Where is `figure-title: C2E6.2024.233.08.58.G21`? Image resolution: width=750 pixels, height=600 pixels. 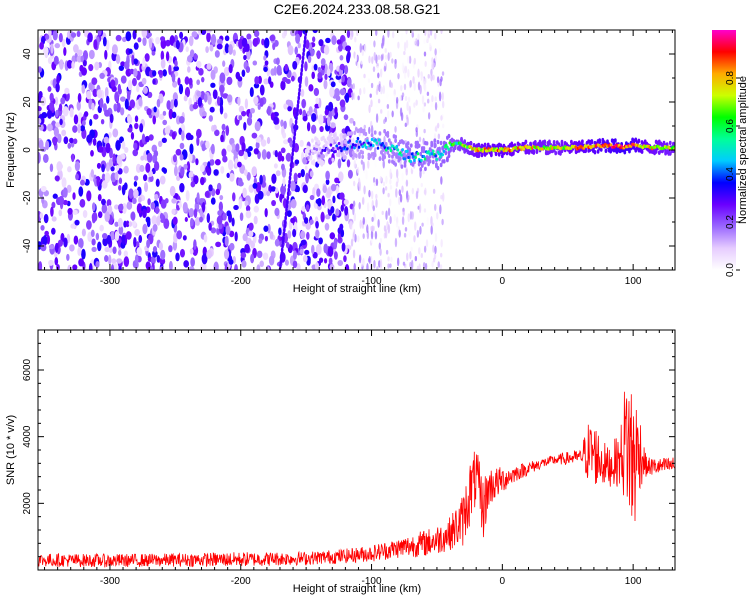
figure-title: C2E6.2024.233.08.58.G21 is located at coordinates (357, 9).